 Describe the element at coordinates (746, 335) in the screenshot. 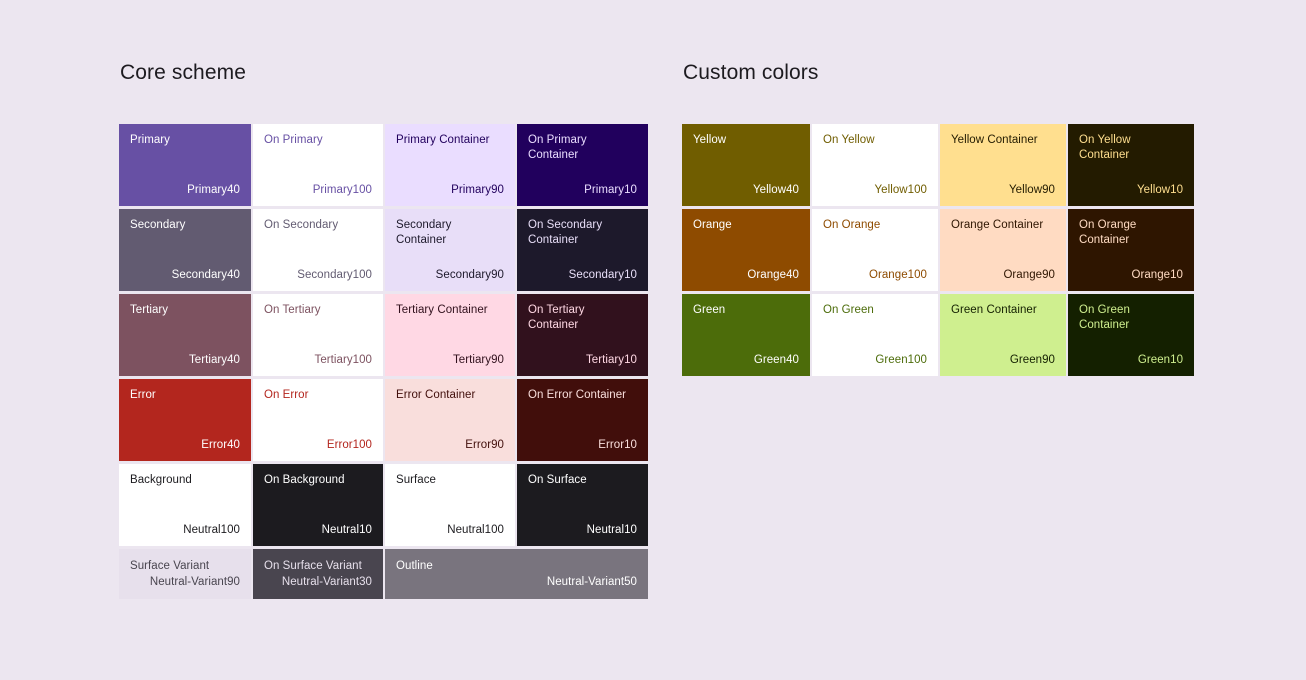

I see `color-swatch: Green Green40` at that location.